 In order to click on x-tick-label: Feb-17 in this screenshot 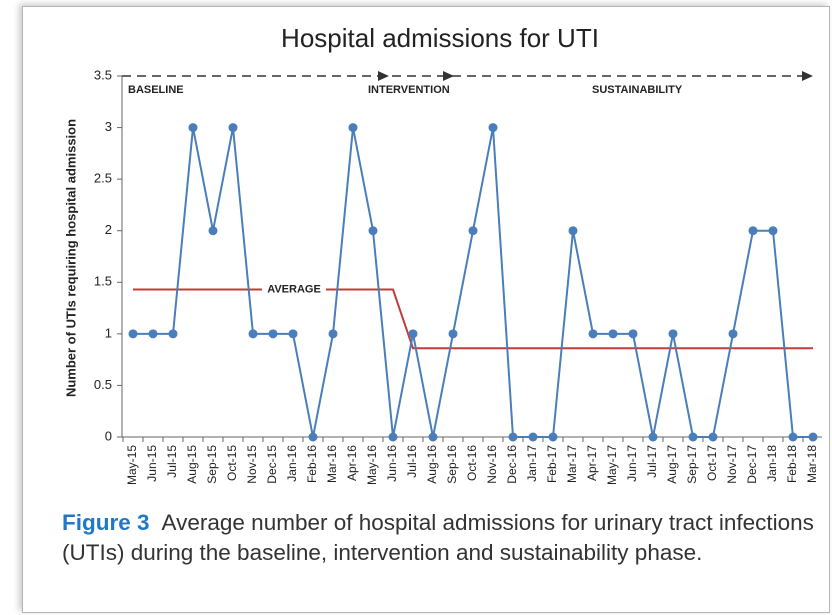, I will do `click(552, 464)`.